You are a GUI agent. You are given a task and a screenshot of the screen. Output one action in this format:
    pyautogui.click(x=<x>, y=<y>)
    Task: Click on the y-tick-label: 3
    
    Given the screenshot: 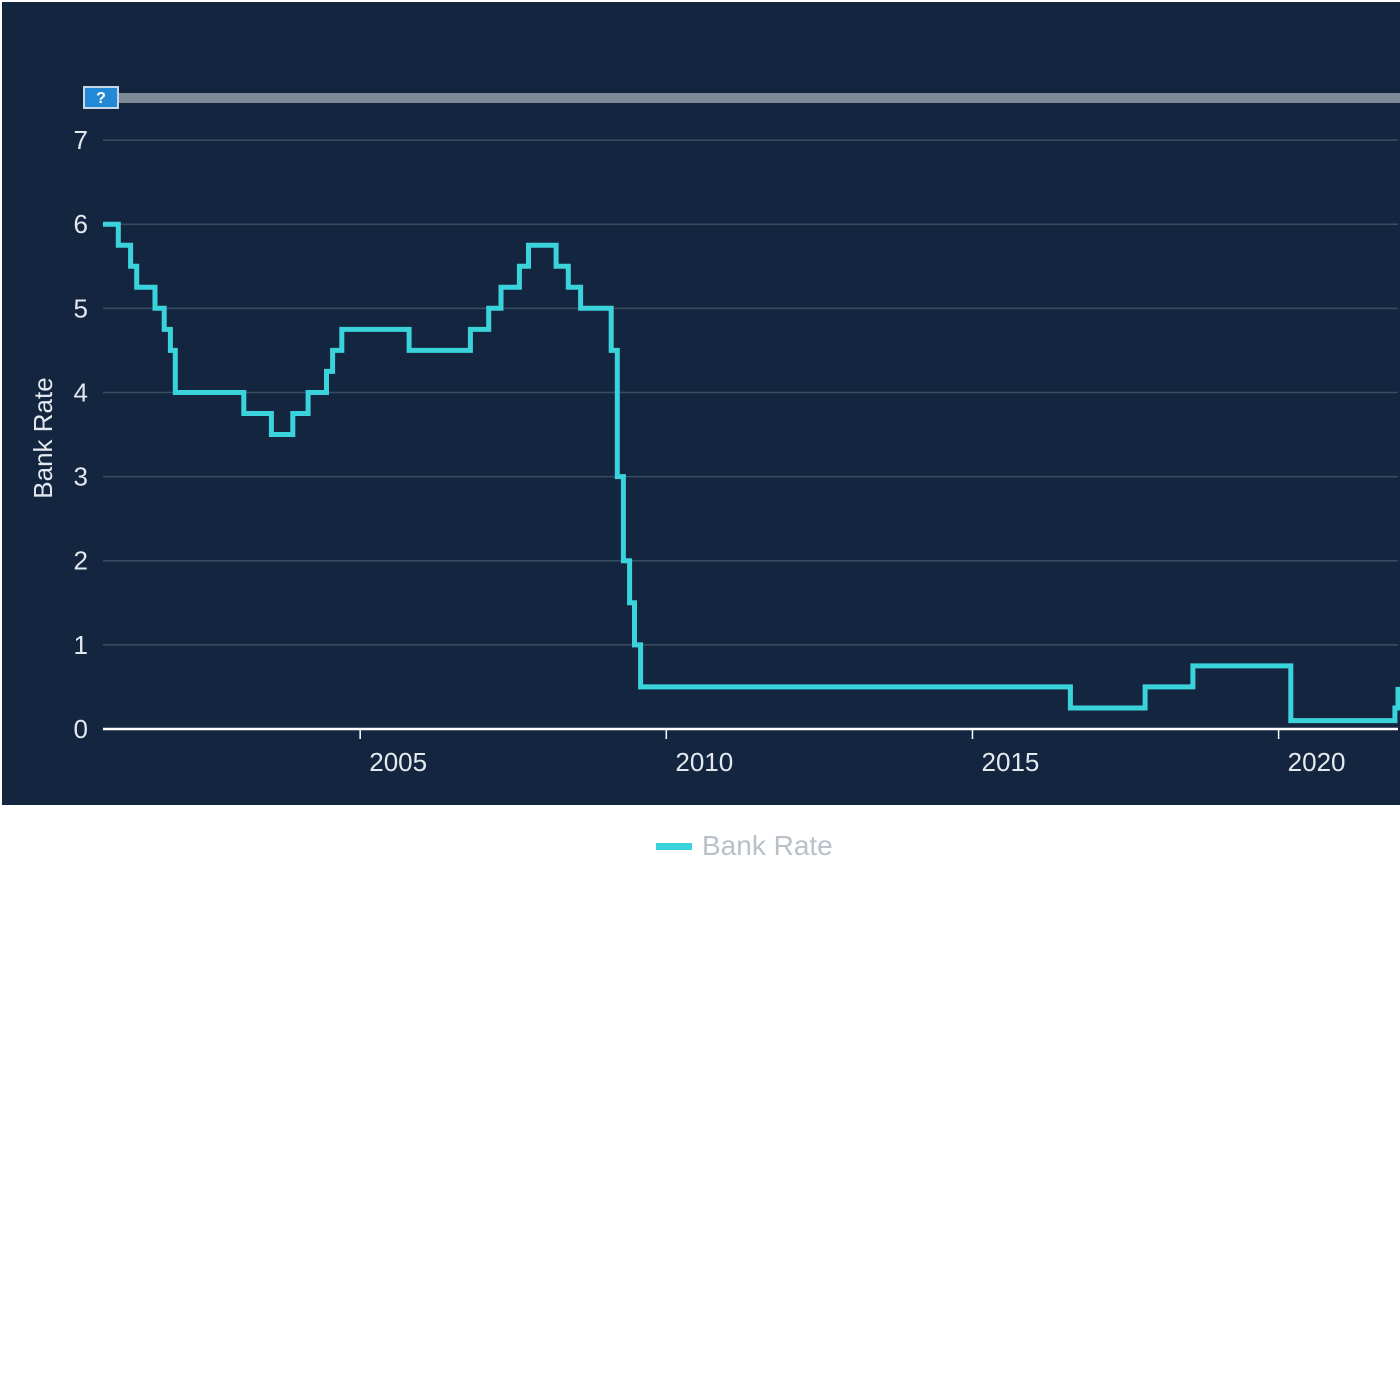 What is the action you would take?
    pyautogui.click(x=81, y=477)
    